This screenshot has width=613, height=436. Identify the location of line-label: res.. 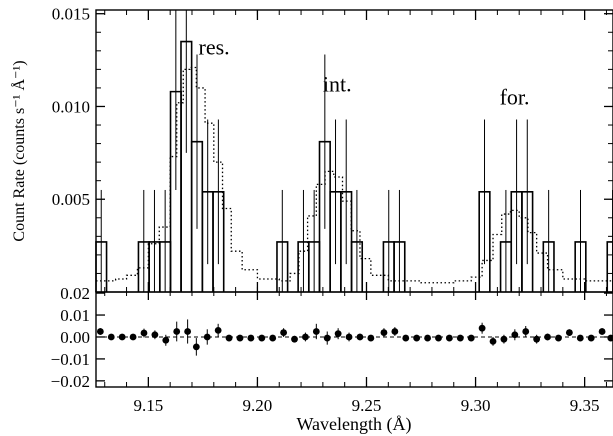
(214, 47).